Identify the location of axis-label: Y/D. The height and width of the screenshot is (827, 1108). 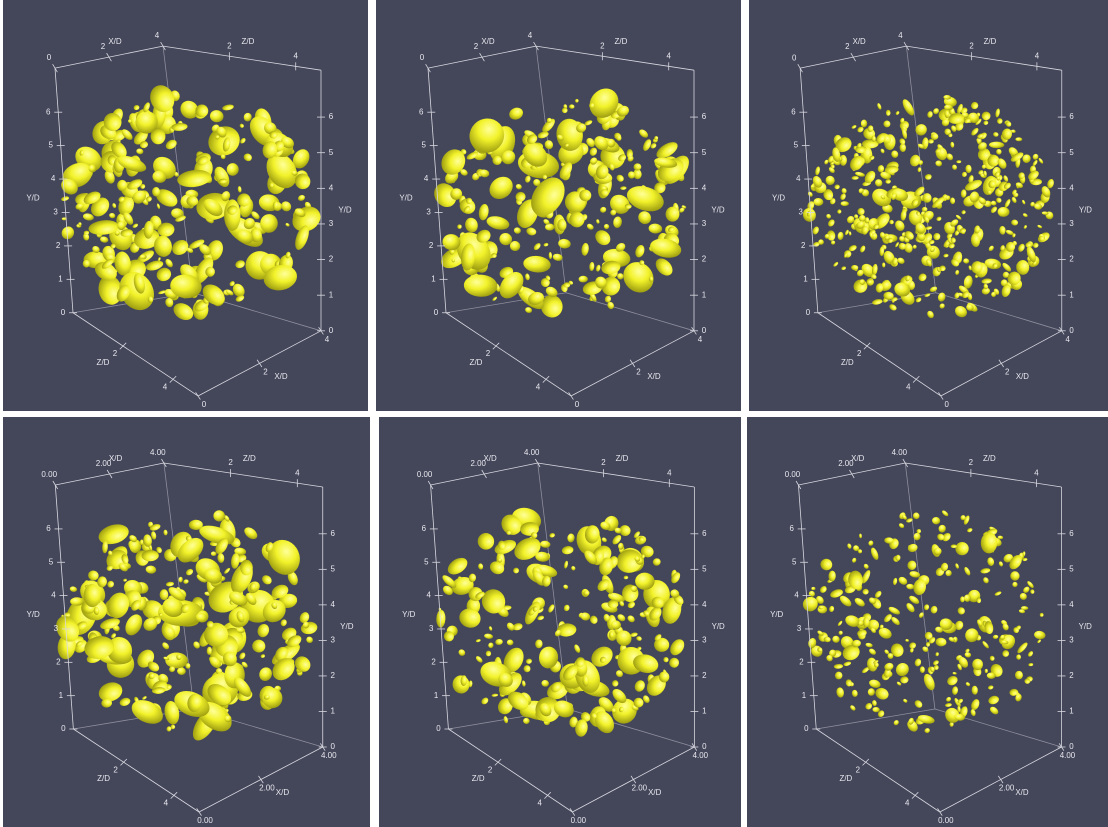
(33, 614).